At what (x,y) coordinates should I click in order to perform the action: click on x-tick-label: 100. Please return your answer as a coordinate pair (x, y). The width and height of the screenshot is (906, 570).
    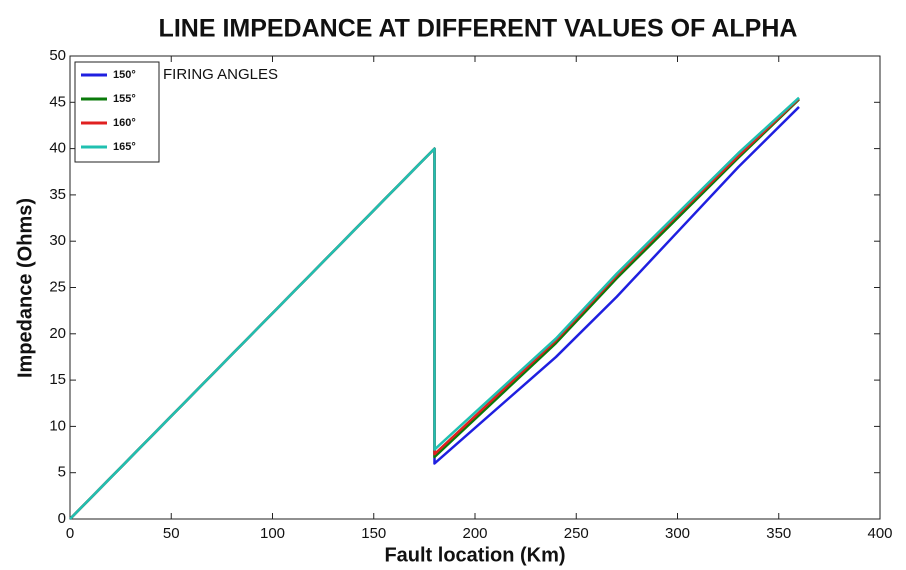
    Looking at the image, I should click on (272, 533).